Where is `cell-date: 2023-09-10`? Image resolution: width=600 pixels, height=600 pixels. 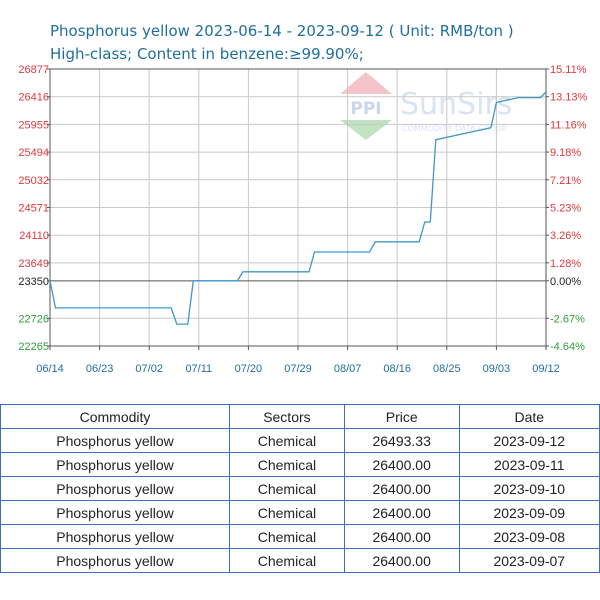 cell-date: 2023-09-10 is located at coordinates (529, 488).